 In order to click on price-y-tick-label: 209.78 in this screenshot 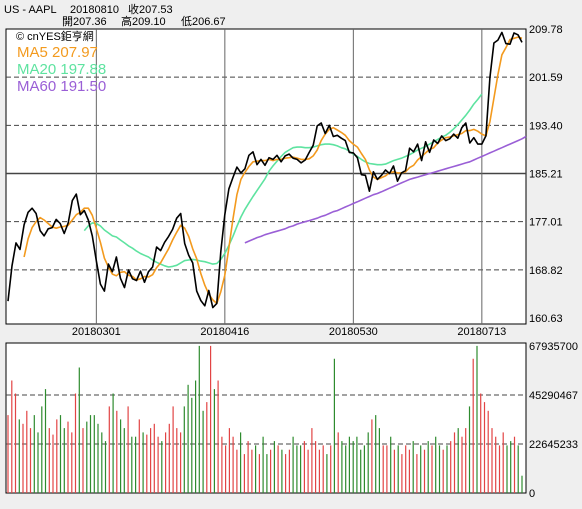, I will do `click(546, 30)`.